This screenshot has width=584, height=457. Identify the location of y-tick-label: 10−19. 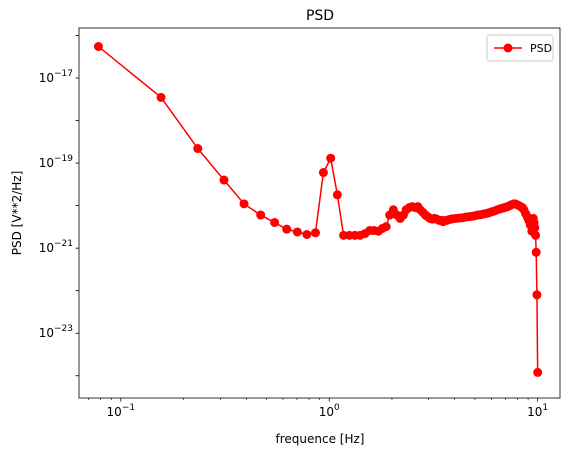
(56, 162).